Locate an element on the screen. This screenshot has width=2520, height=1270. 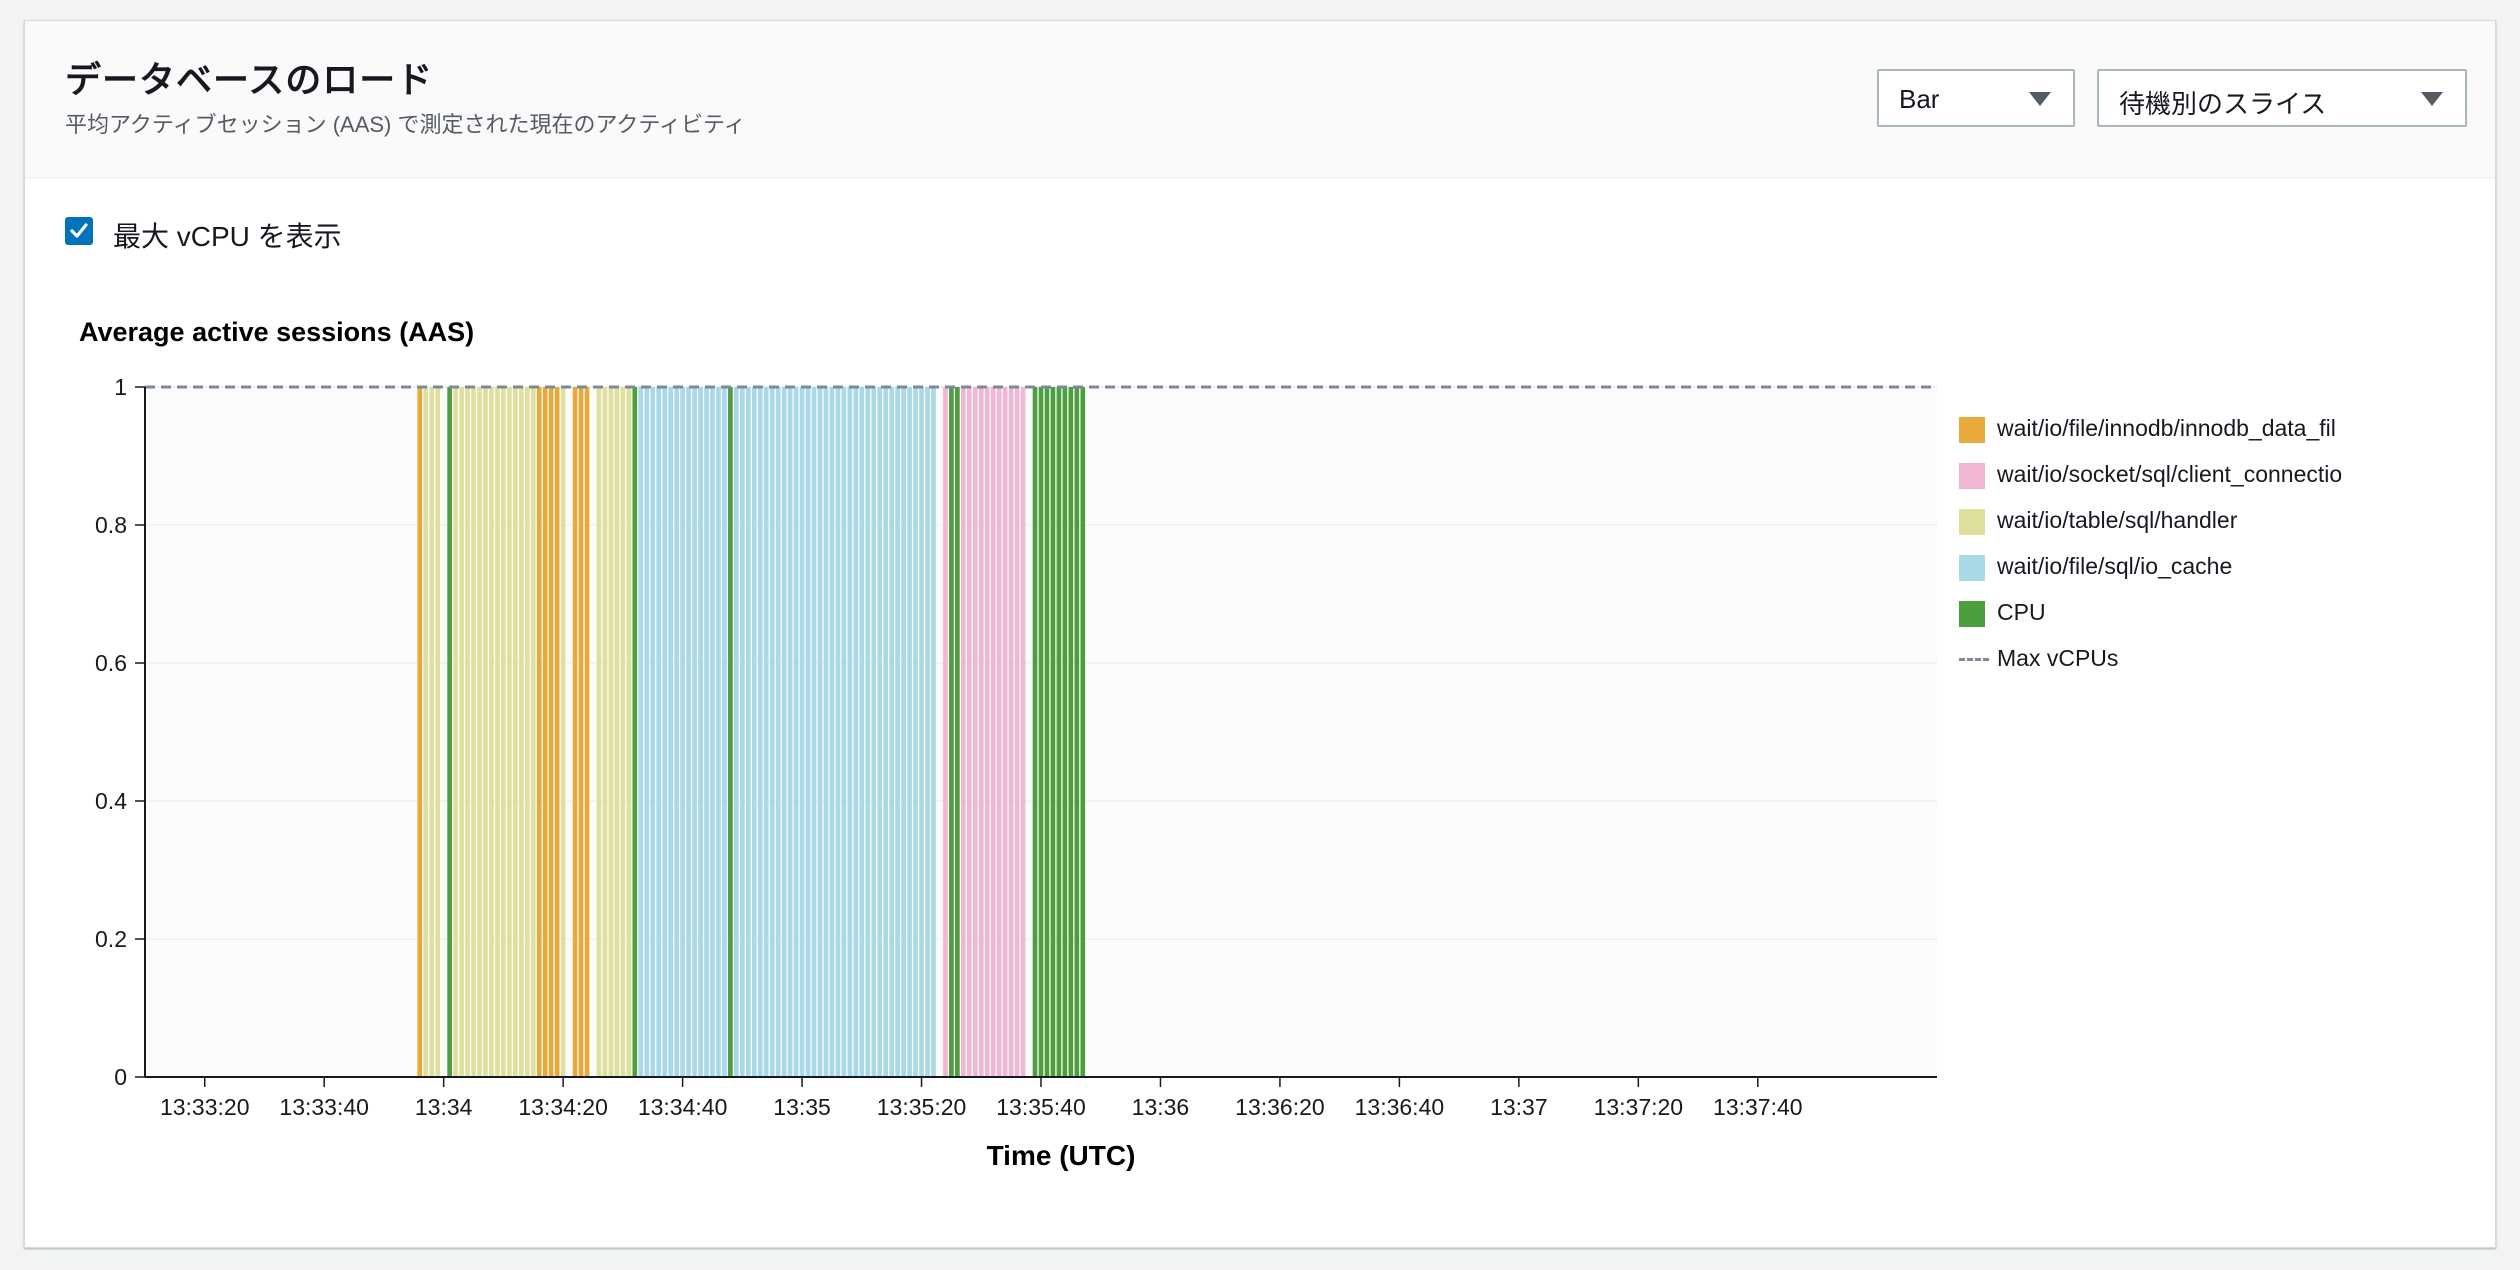
slice-by-select: 待機別のスライス is located at coordinates (2282, 98).